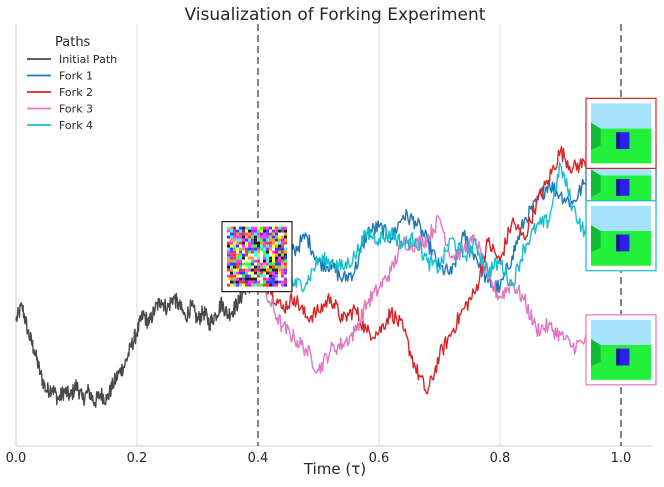  Describe the element at coordinates (596, 353) in the screenshot. I see `scene-wall` at that location.